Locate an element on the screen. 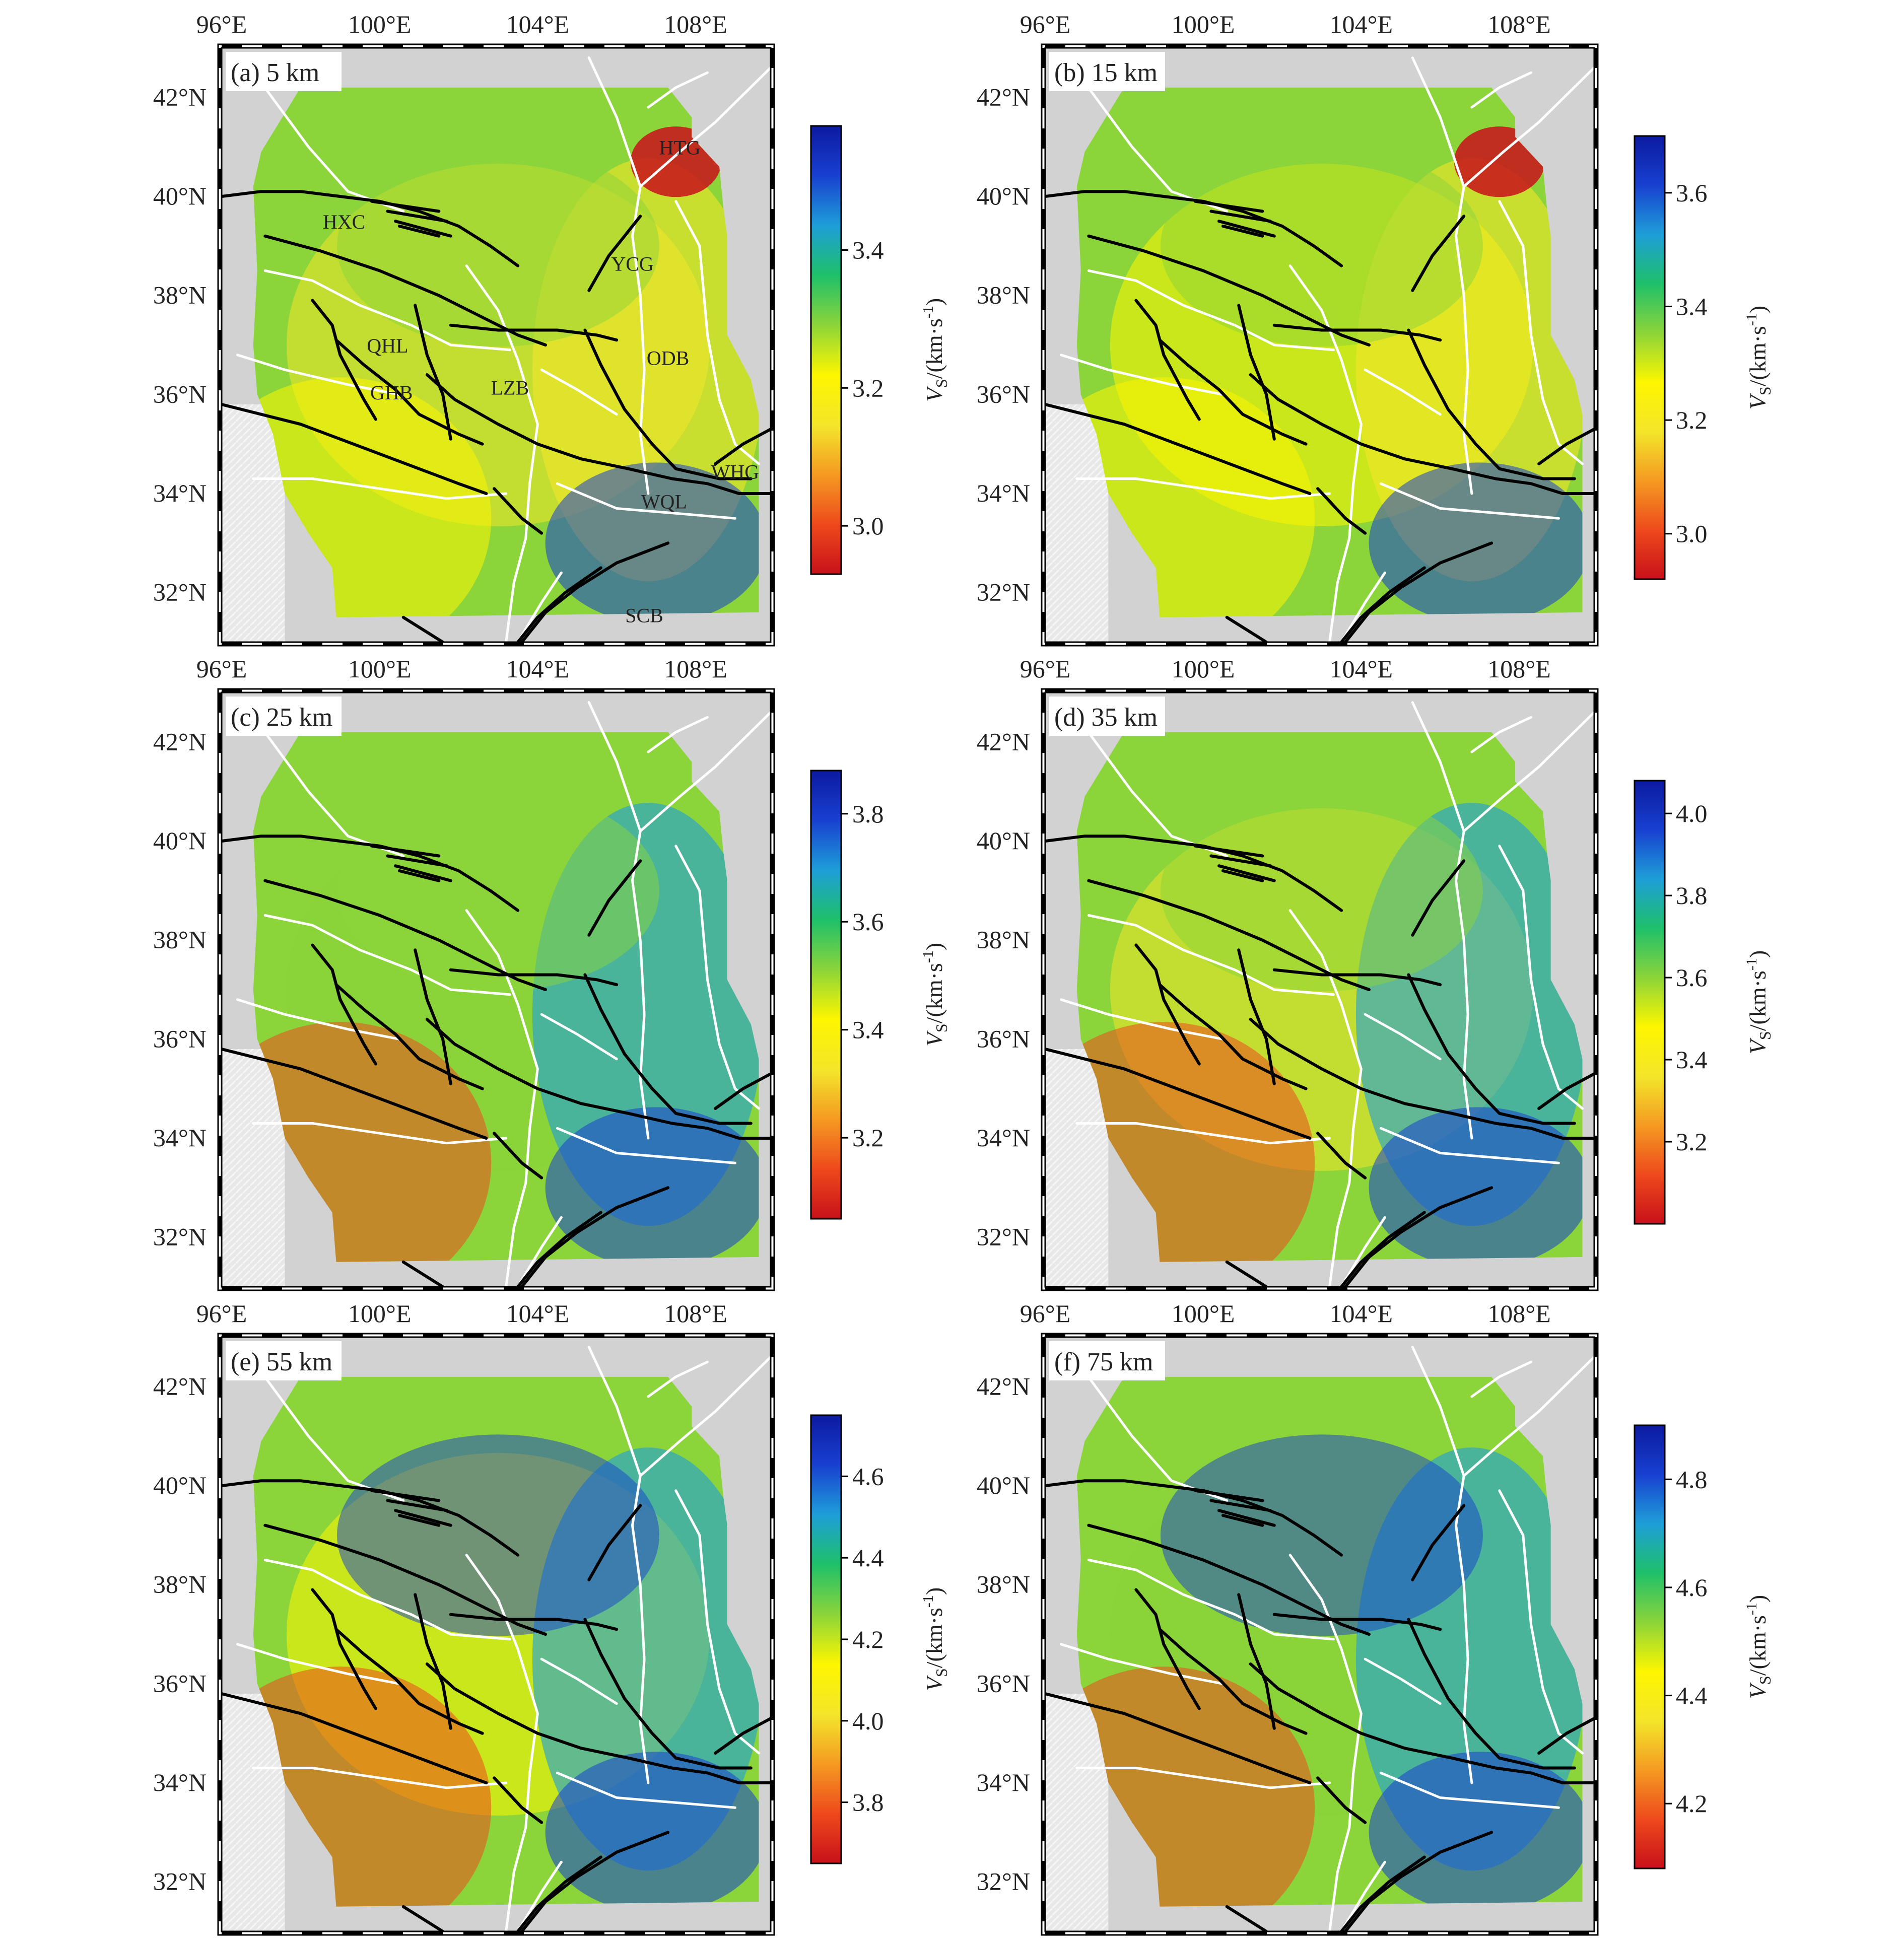 The image size is (1904, 1944). place-label: GHB is located at coordinates (391, 392).